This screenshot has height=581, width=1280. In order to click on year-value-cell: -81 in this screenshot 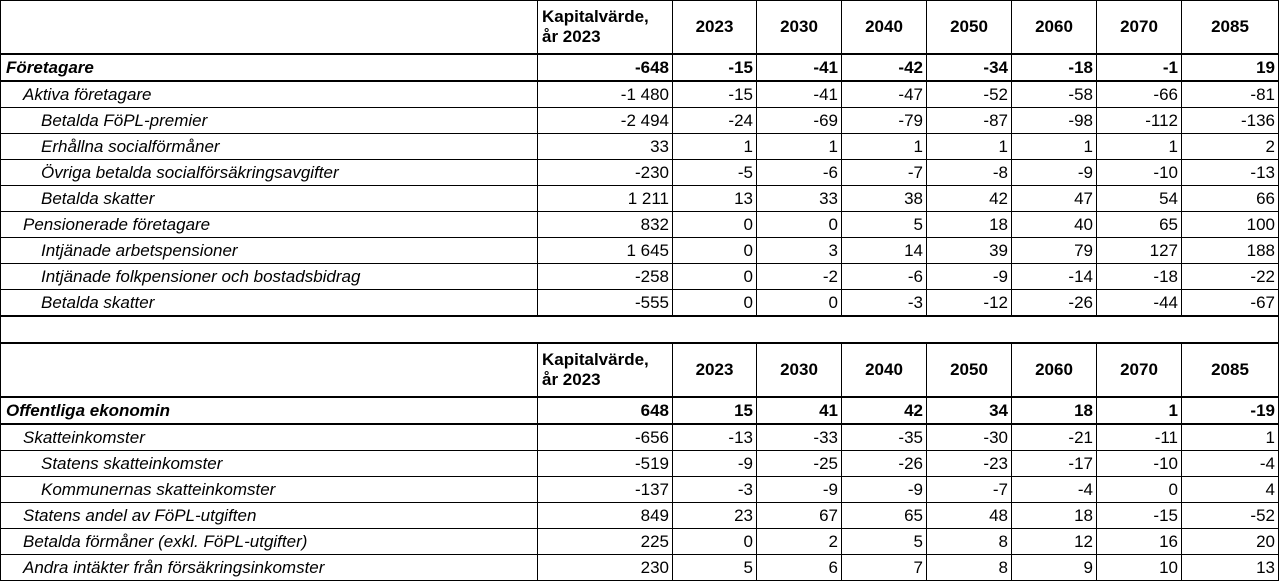, I will do `click(1230, 94)`.